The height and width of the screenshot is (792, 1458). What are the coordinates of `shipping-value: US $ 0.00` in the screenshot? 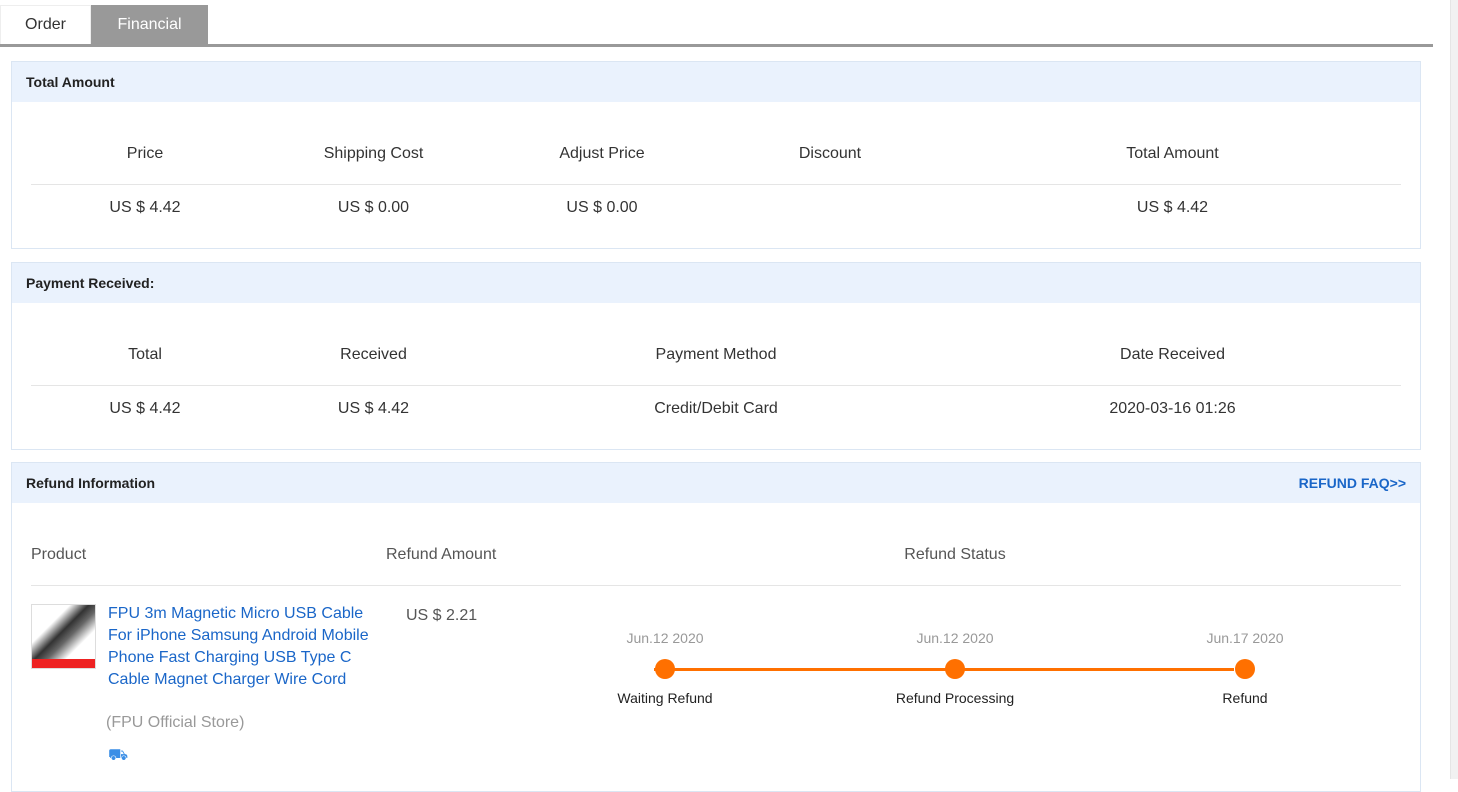 It's located at (373, 207).